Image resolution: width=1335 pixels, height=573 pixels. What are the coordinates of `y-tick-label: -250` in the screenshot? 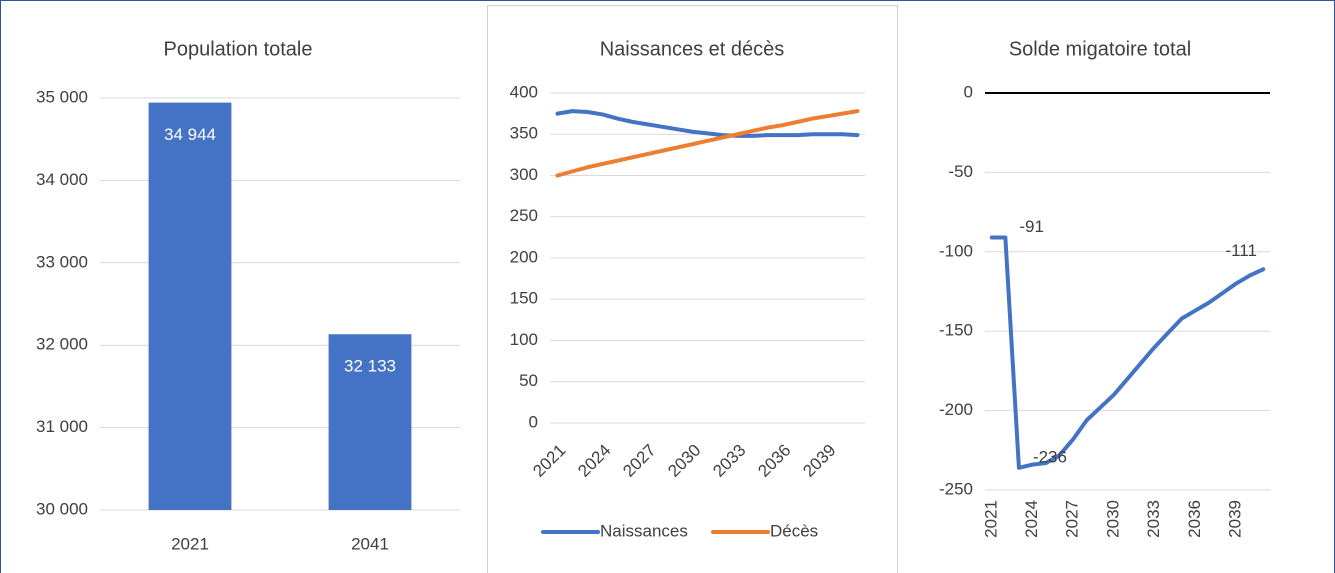 It's located at (956, 488).